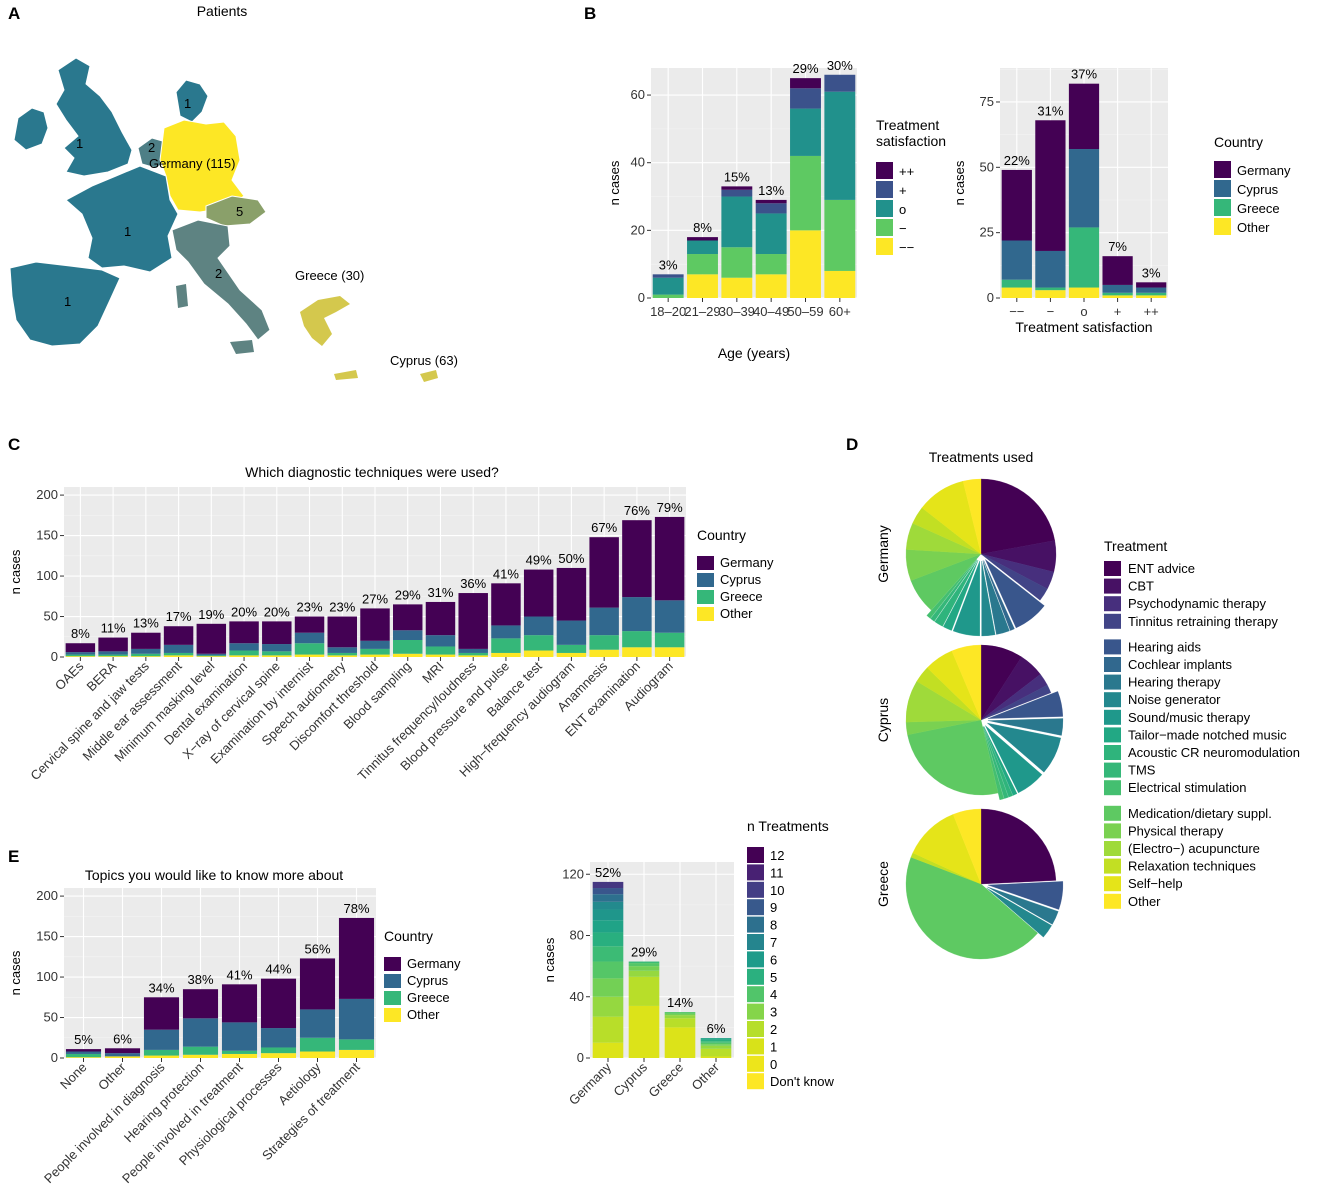 The height and width of the screenshot is (1195, 1325). What do you see at coordinates (1151, 272) in the screenshot?
I see `bar-data-label: 3%` at bounding box center [1151, 272].